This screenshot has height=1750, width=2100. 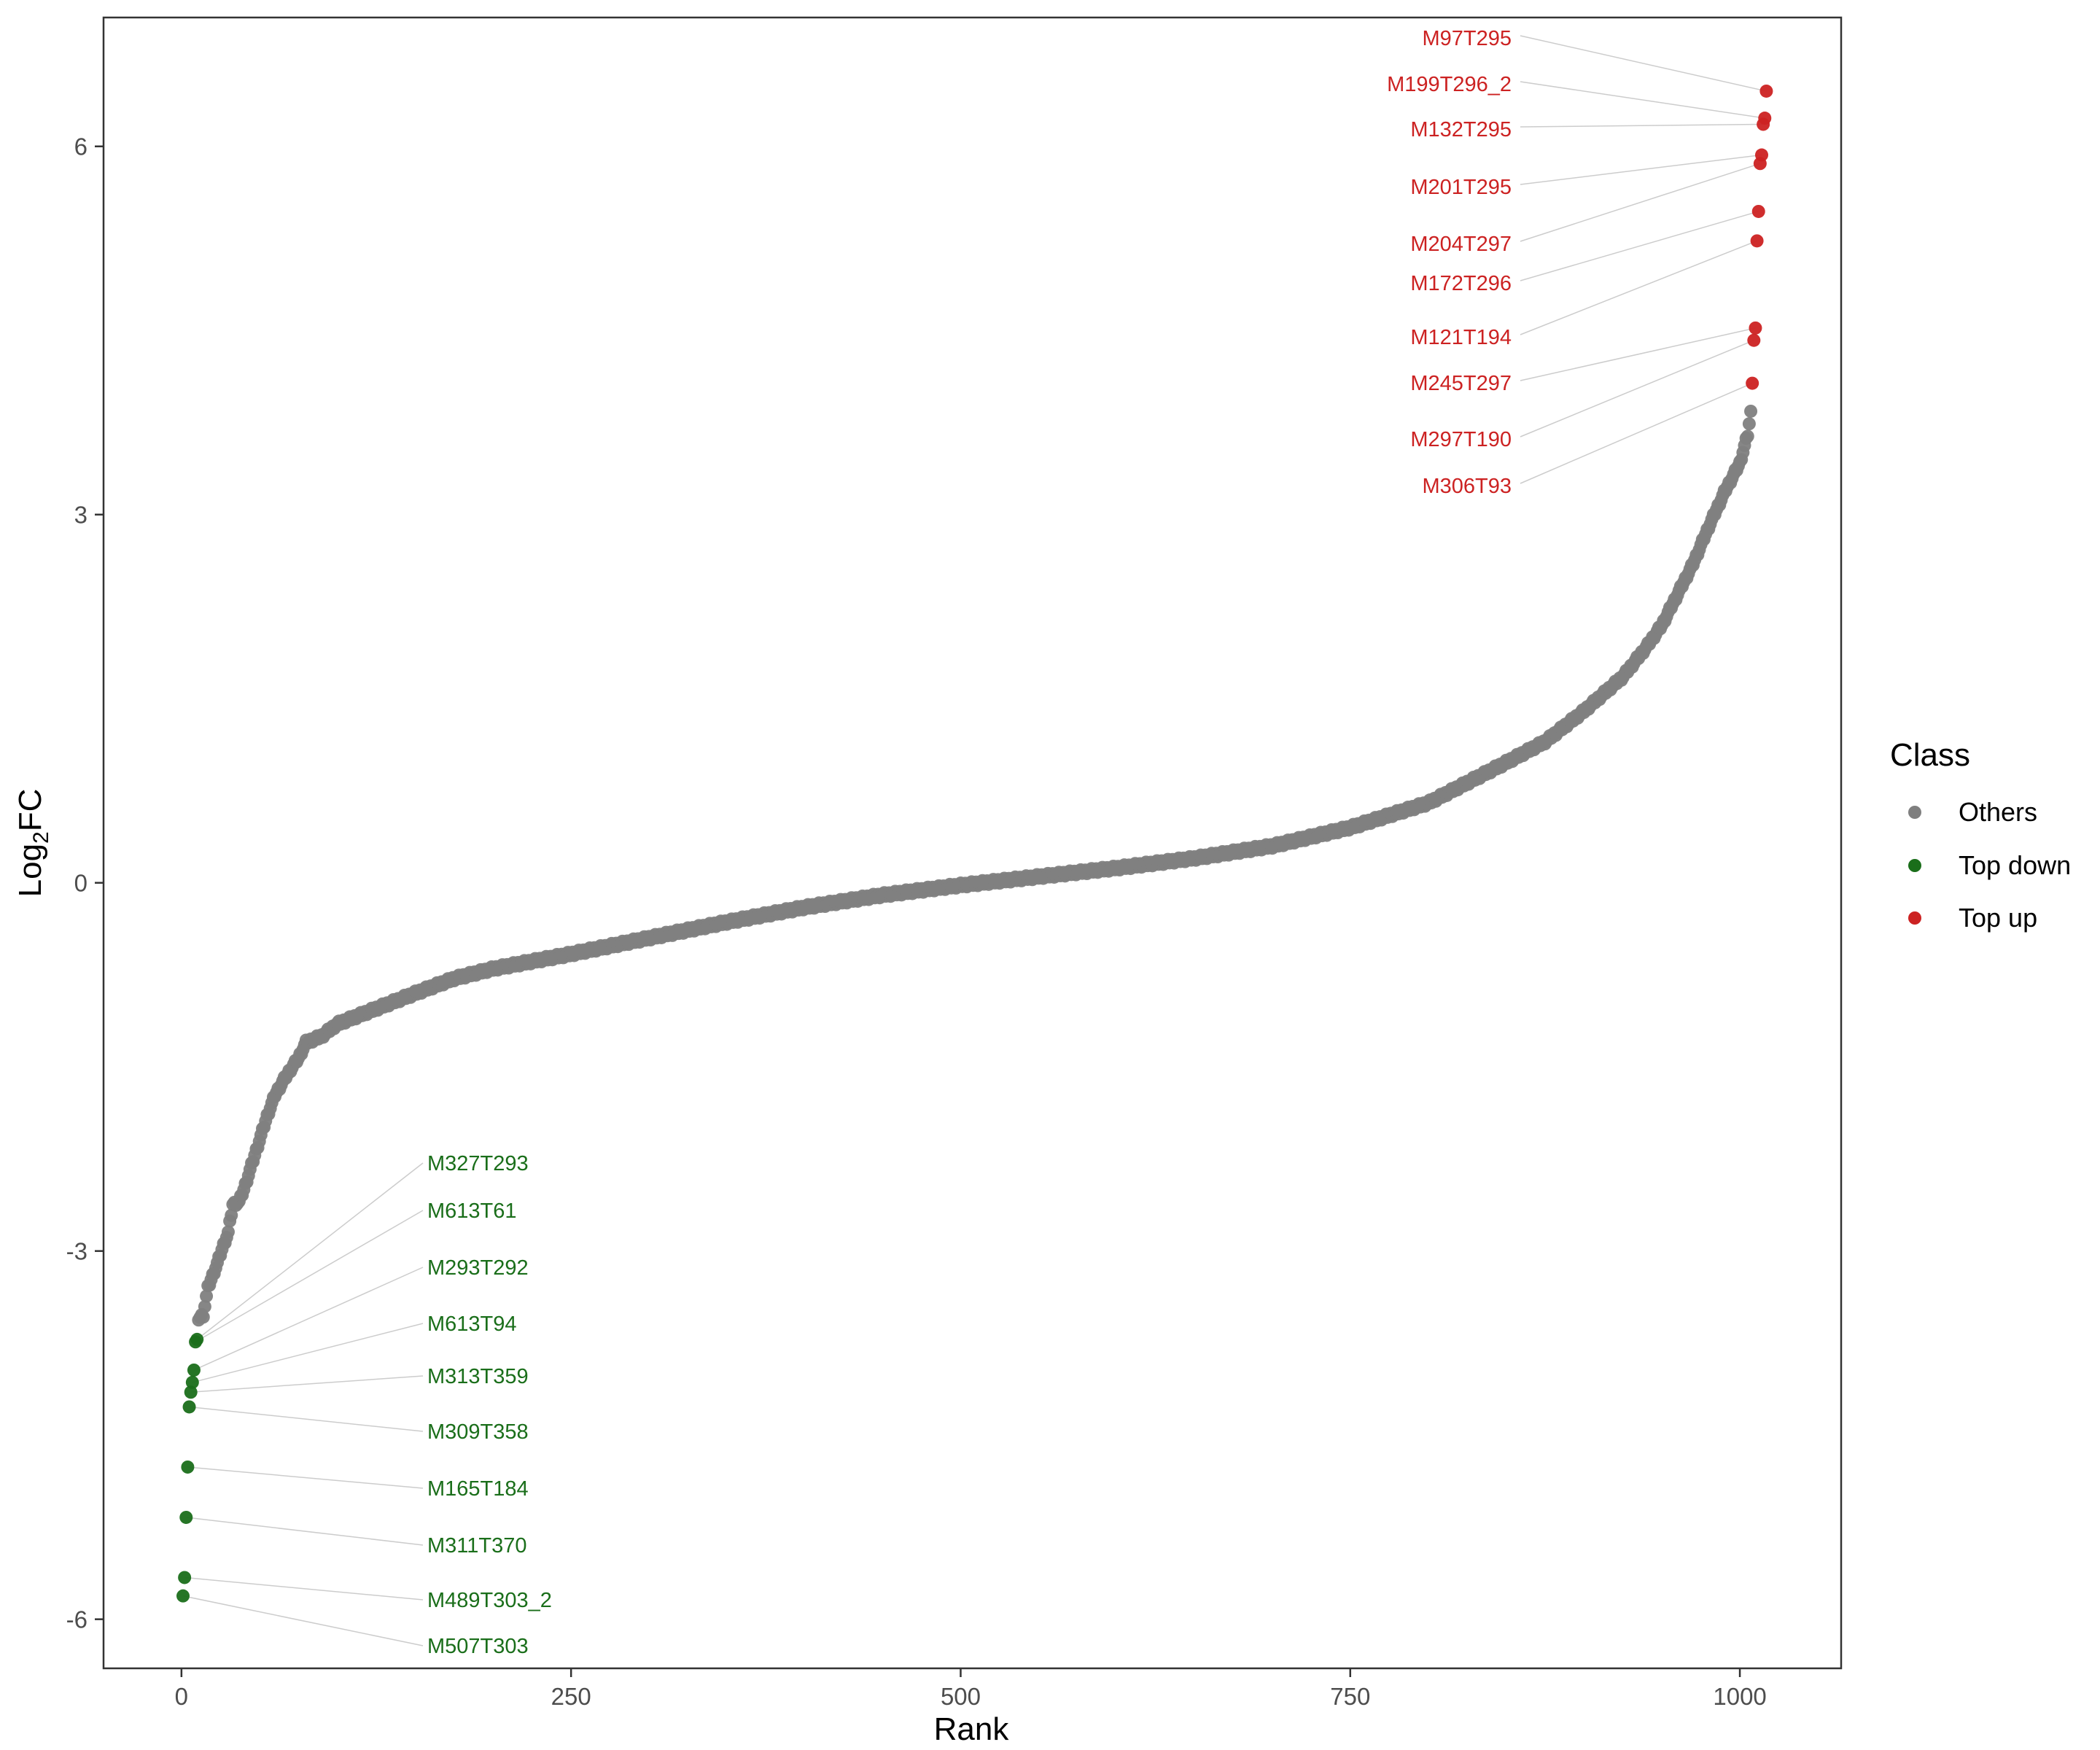 I want to click on label-top-up: M121T194, so click(x=1461, y=337).